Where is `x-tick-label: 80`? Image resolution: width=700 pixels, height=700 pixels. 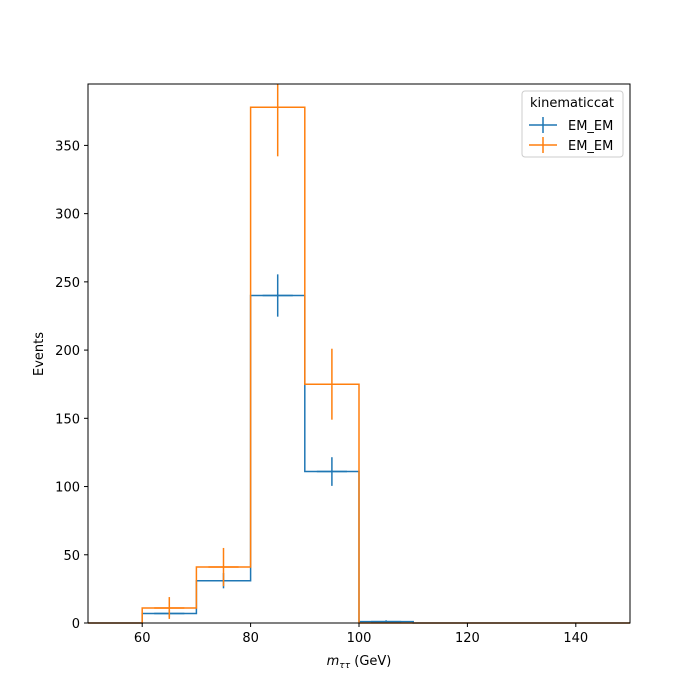 x-tick-label: 80 is located at coordinates (250, 638).